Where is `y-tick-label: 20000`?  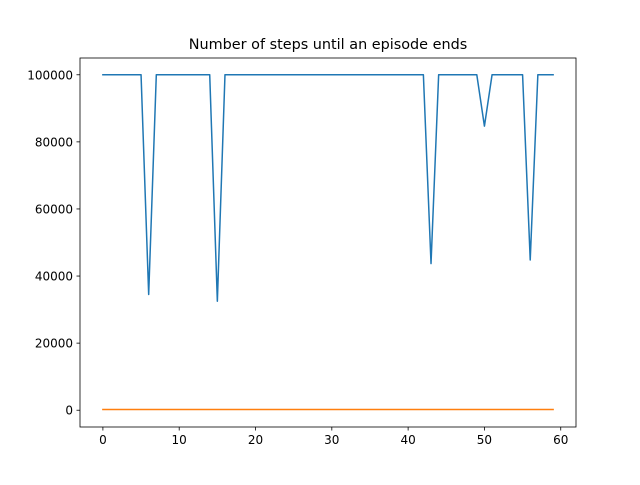
y-tick-label: 20000 is located at coordinates (54, 344).